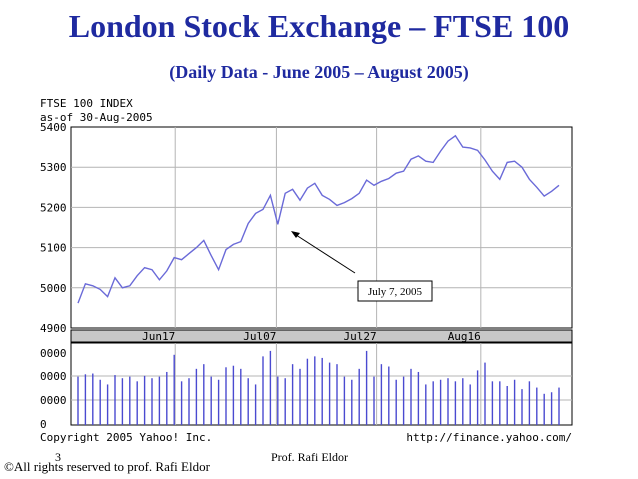 The width and height of the screenshot is (638, 479). I want to click on price-y-tick-label: 4900, so click(53, 328).